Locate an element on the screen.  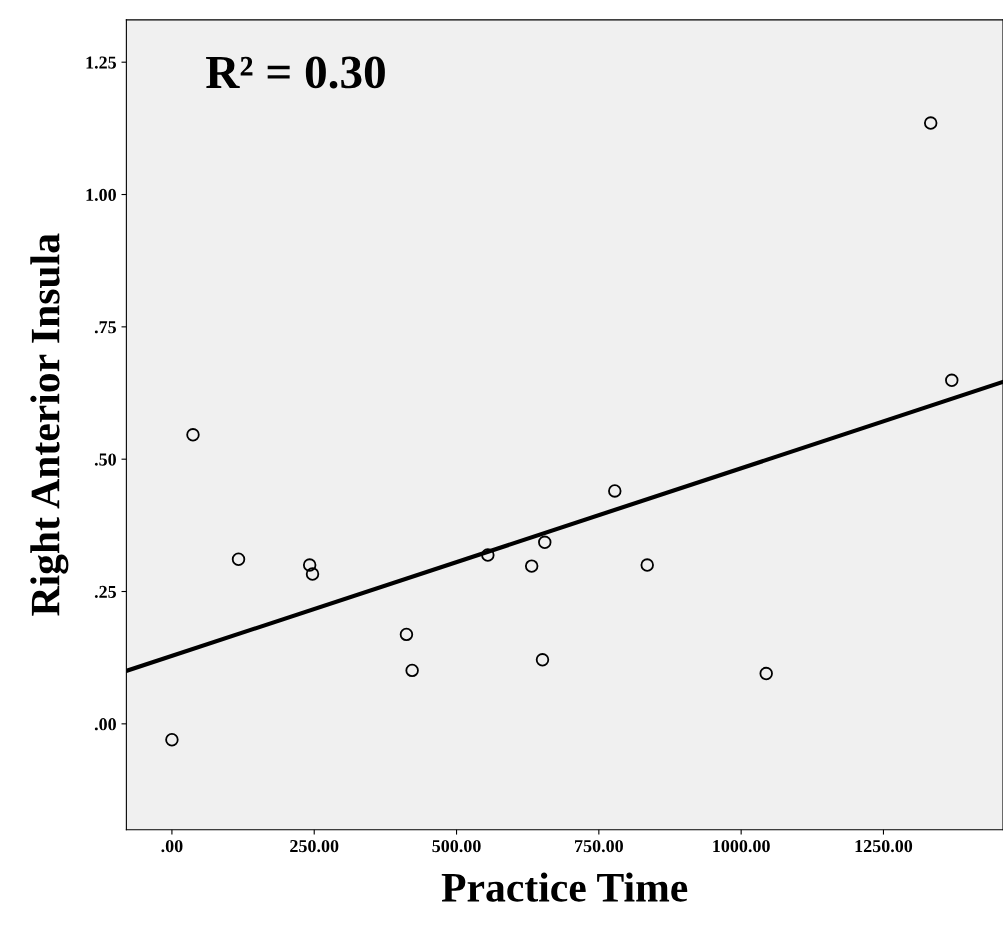
y-tick-label: .25 is located at coordinates (105, 592).